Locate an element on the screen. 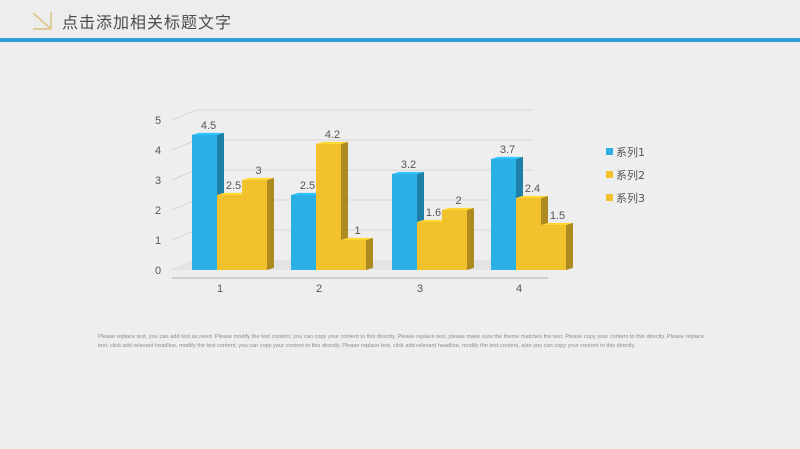  y-tick-label: 0 is located at coordinates (158, 271).